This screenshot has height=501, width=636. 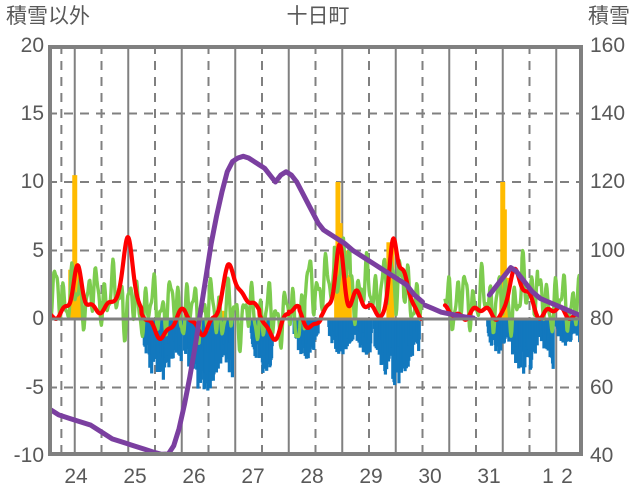 I want to click on x-axis-tick-24: 24, so click(x=76, y=476).